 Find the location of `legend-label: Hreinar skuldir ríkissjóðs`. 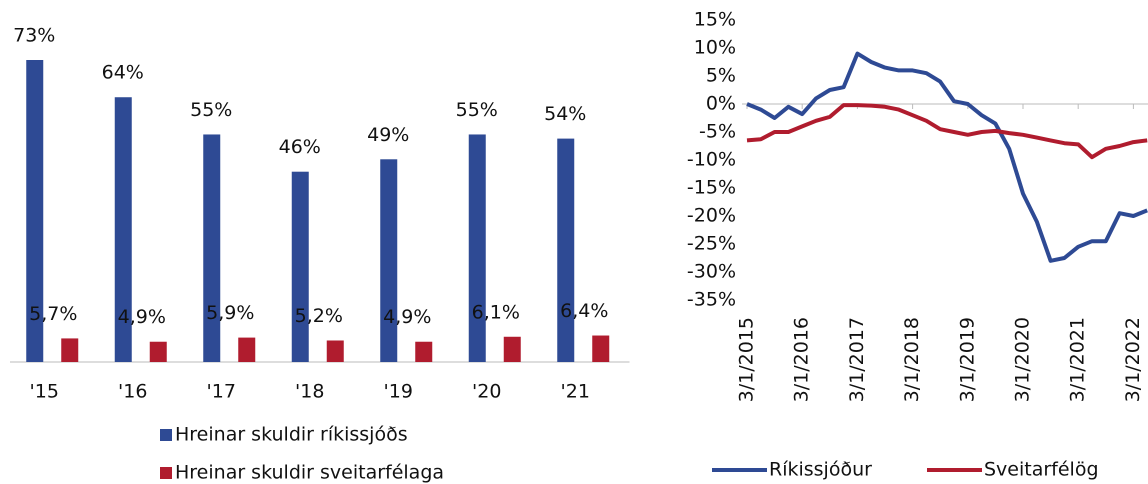

legend-label: Hreinar skuldir ríkissjóðs is located at coordinates (291, 435).